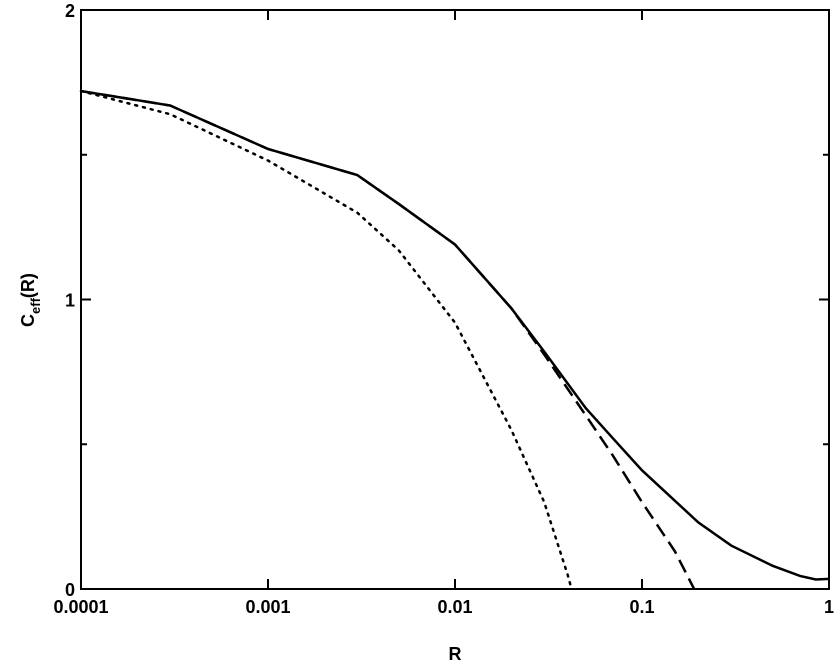 The width and height of the screenshot is (836, 671). Describe the element at coordinates (28, 285) in the screenshot. I see `y-label-rest: (R)` at that location.